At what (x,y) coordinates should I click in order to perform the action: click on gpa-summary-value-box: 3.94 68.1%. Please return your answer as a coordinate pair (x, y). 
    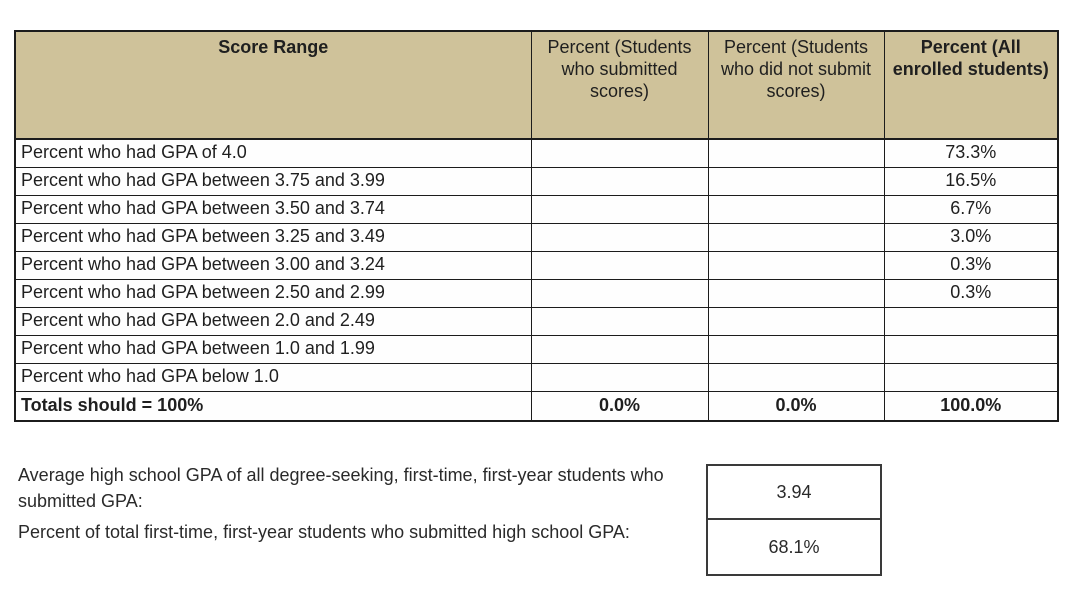
    Looking at the image, I should click on (794, 520).